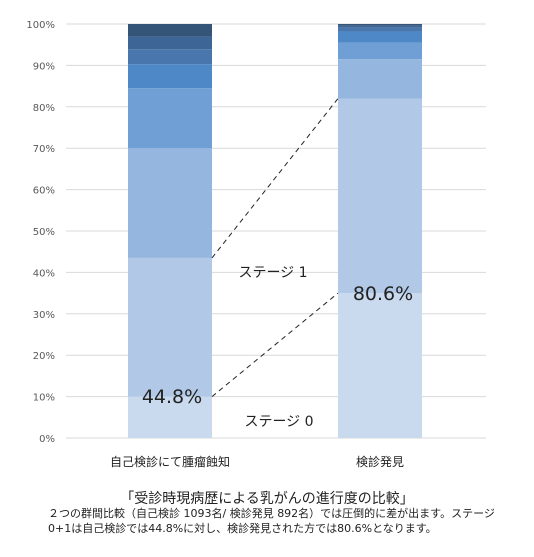 The width and height of the screenshot is (534, 557). What do you see at coordinates (257, 461) in the screenshot?
I see `x-axis-labels: 自己検診にて腫瘤蝕知 検診発見` at bounding box center [257, 461].